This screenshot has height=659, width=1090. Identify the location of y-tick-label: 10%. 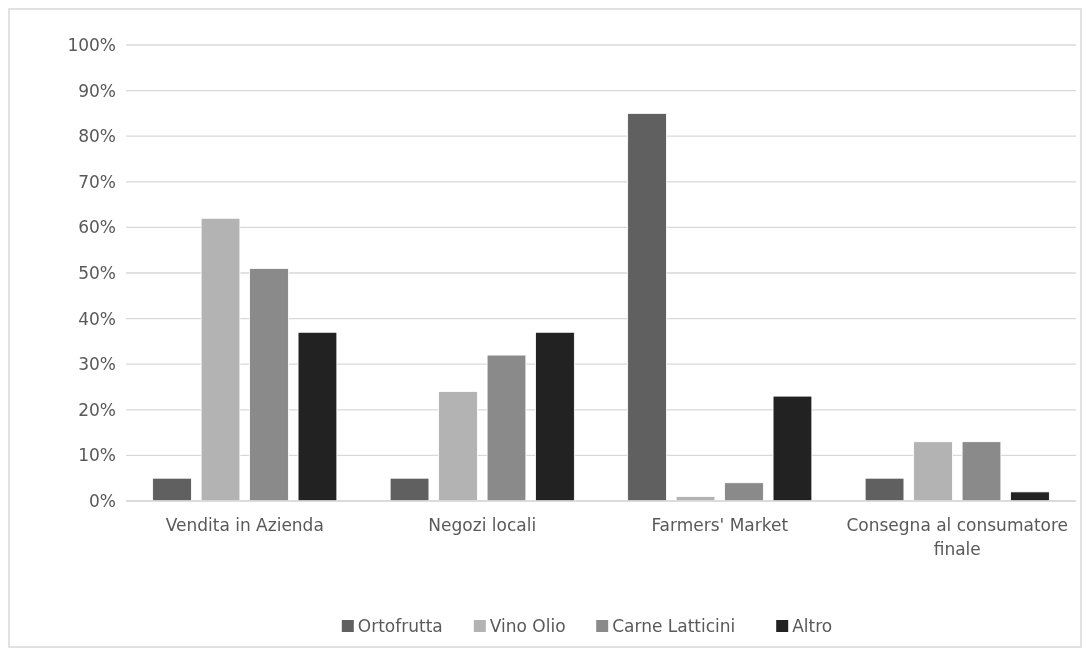
(97, 455).